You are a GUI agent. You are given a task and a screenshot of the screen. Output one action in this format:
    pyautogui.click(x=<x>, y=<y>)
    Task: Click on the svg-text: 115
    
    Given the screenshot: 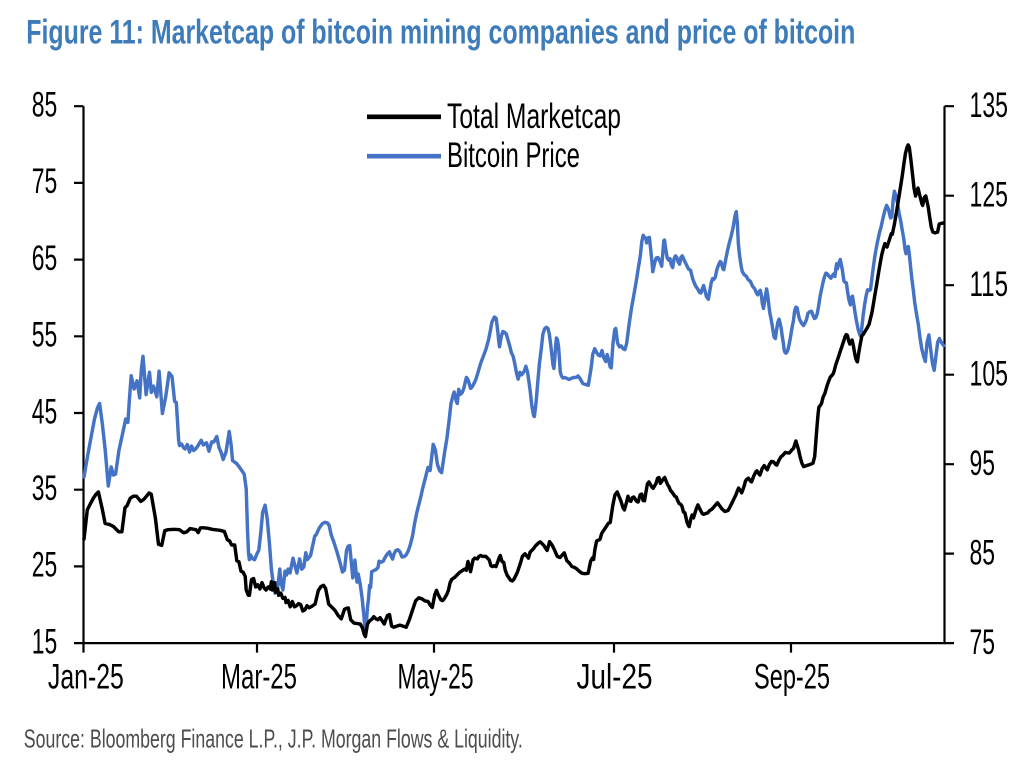 What is the action you would take?
    pyautogui.click(x=989, y=284)
    